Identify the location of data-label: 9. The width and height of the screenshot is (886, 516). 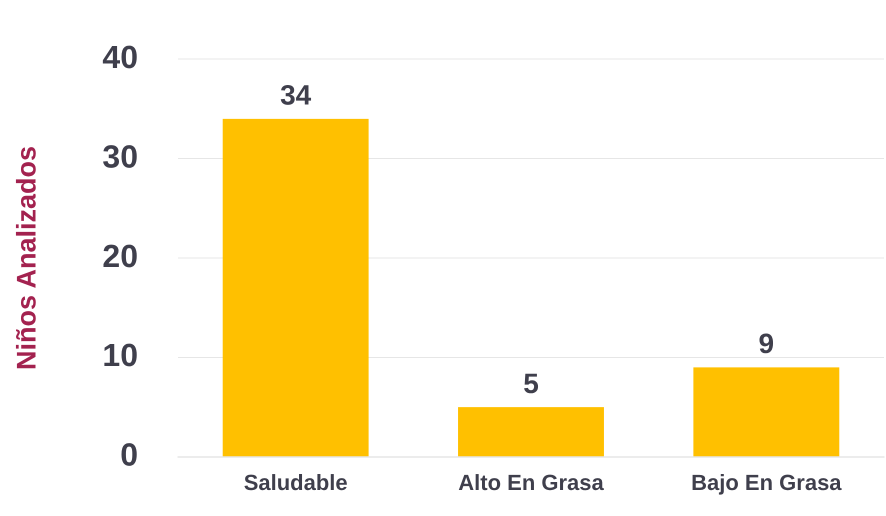
(766, 344).